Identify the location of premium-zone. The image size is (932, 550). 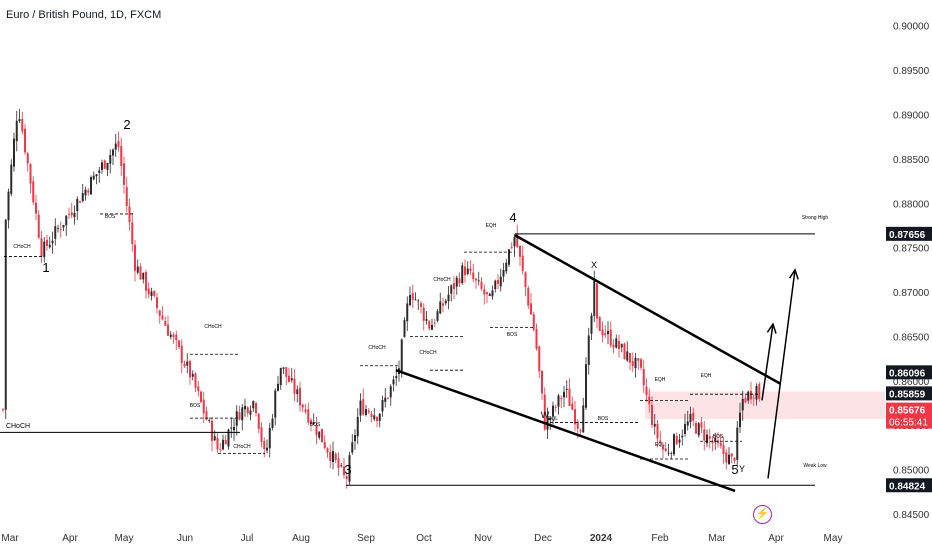
(765, 405).